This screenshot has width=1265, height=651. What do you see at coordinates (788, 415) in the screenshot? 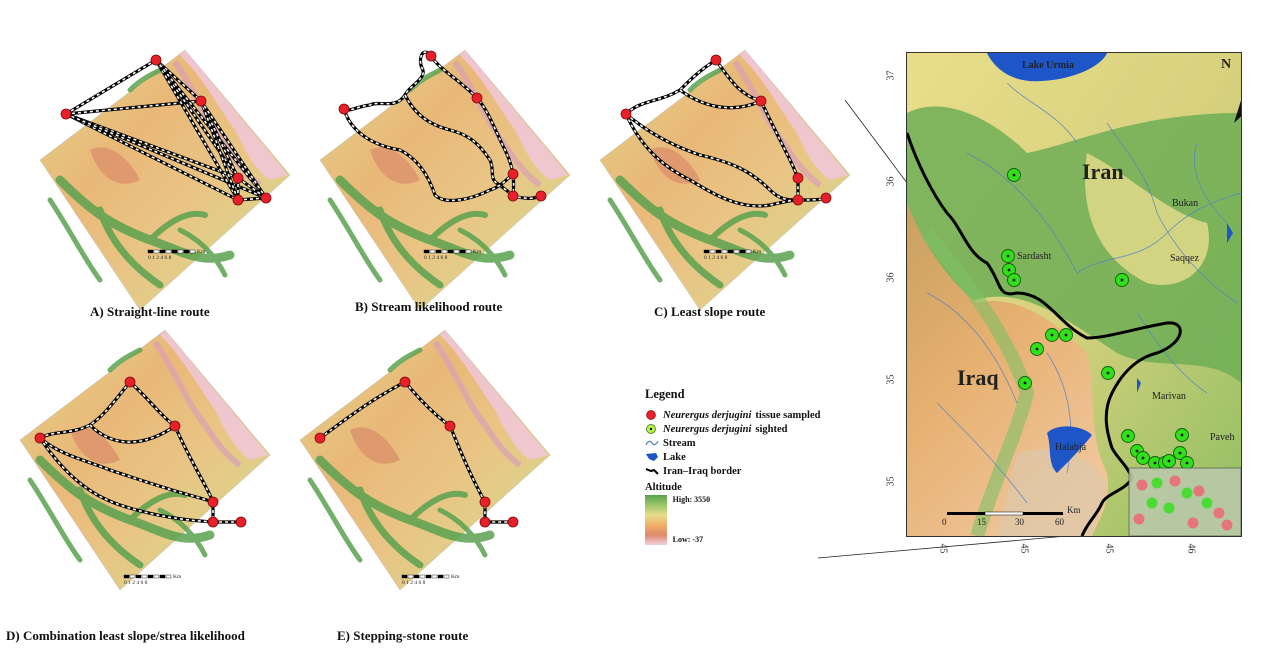
I see `legend-tissue-text: tissue sampled` at bounding box center [788, 415].